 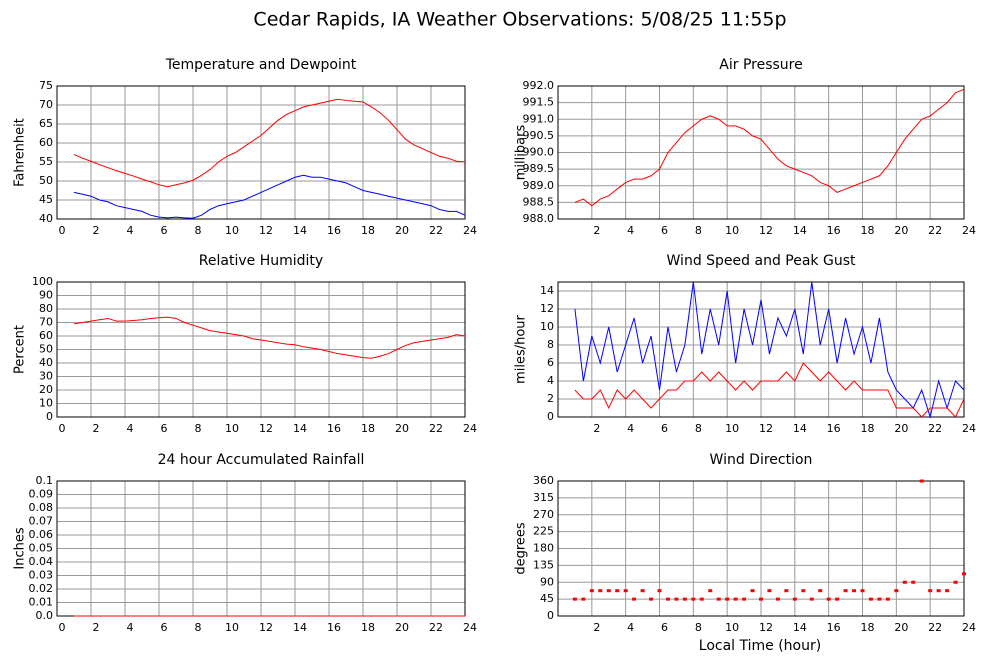 I want to click on y-tick-label: 315, so click(x=543, y=497).